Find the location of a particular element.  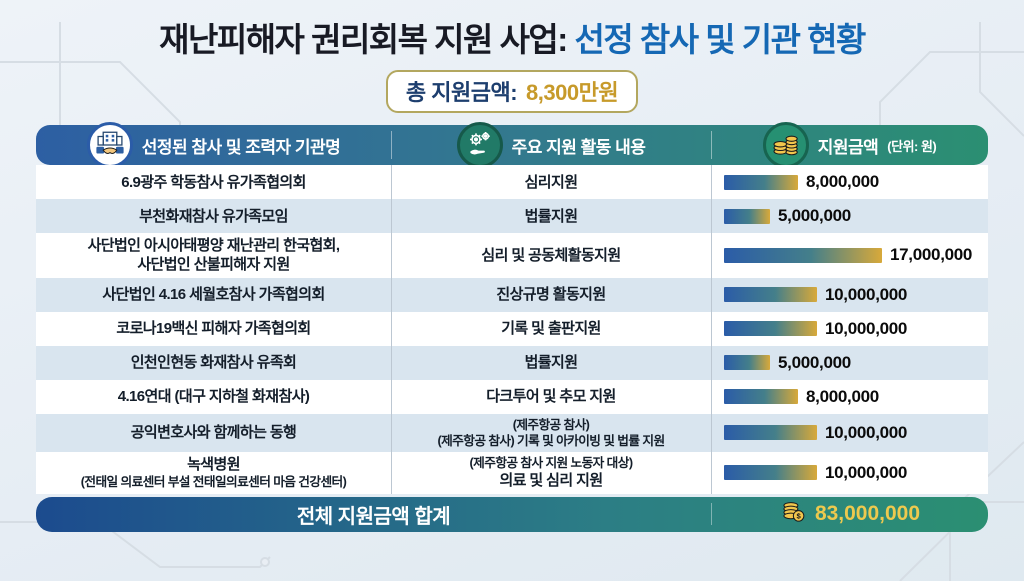

org-cell: 사단법인 아시아태평양 재난관리 한국협회, 사단법인 산불피해자 지원 is located at coordinates (213, 255).